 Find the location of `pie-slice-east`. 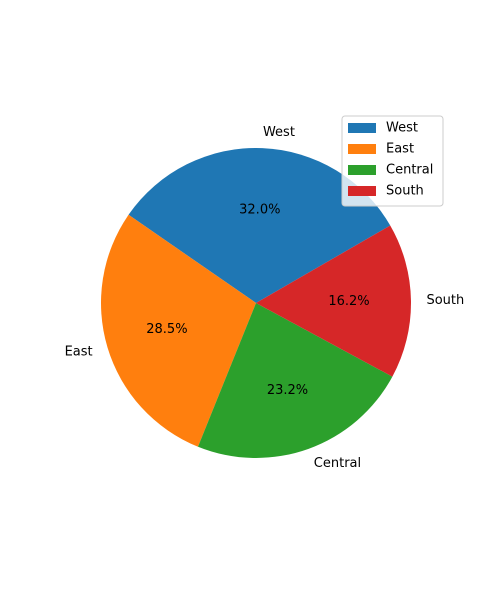

pie-slice-east is located at coordinates (178, 330).